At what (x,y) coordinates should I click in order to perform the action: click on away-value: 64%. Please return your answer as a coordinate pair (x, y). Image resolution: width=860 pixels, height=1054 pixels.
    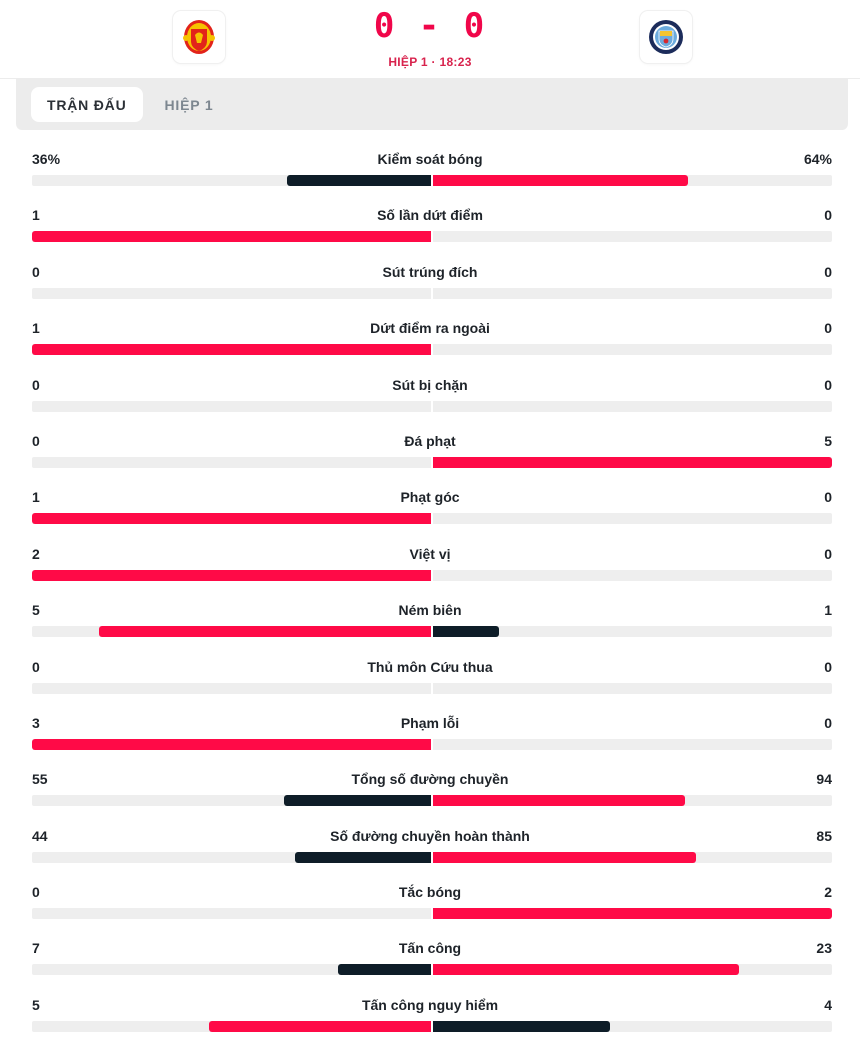
    Looking at the image, I should click on (817, 159).